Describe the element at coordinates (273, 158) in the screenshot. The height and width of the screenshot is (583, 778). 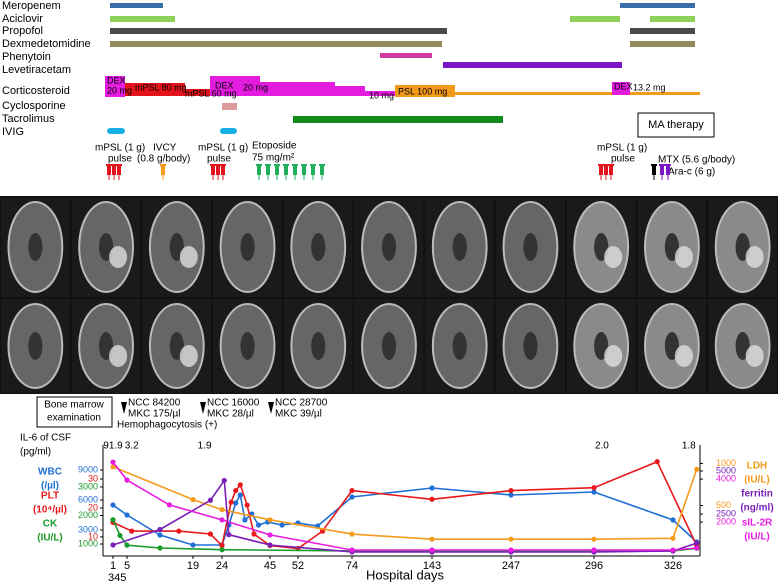
I see `annotation: 75 mg/m²` at that location.